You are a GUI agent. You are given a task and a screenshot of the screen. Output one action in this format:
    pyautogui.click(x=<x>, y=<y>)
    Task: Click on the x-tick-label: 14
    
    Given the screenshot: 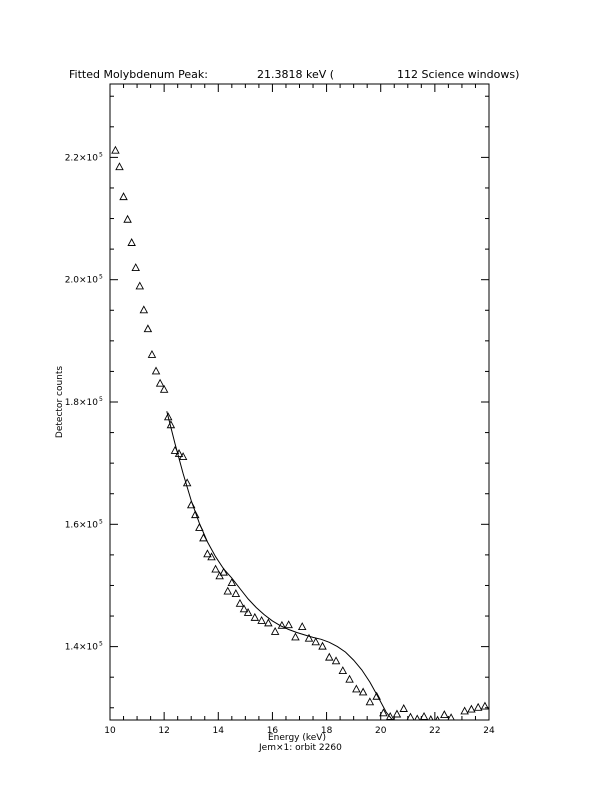 What is the action you would take?
    pyautogui.click(x=219, y=731)
    